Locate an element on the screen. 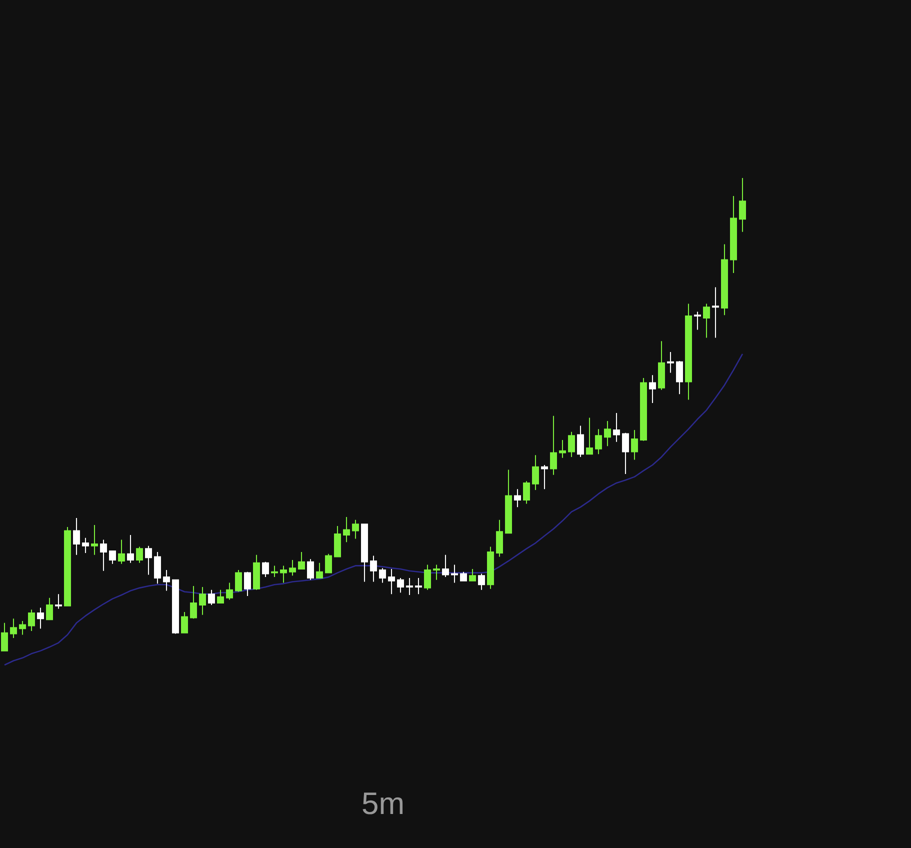 The height and width of the screenshot is (848, 911). text: 5m is located at coordinates (383, 803).